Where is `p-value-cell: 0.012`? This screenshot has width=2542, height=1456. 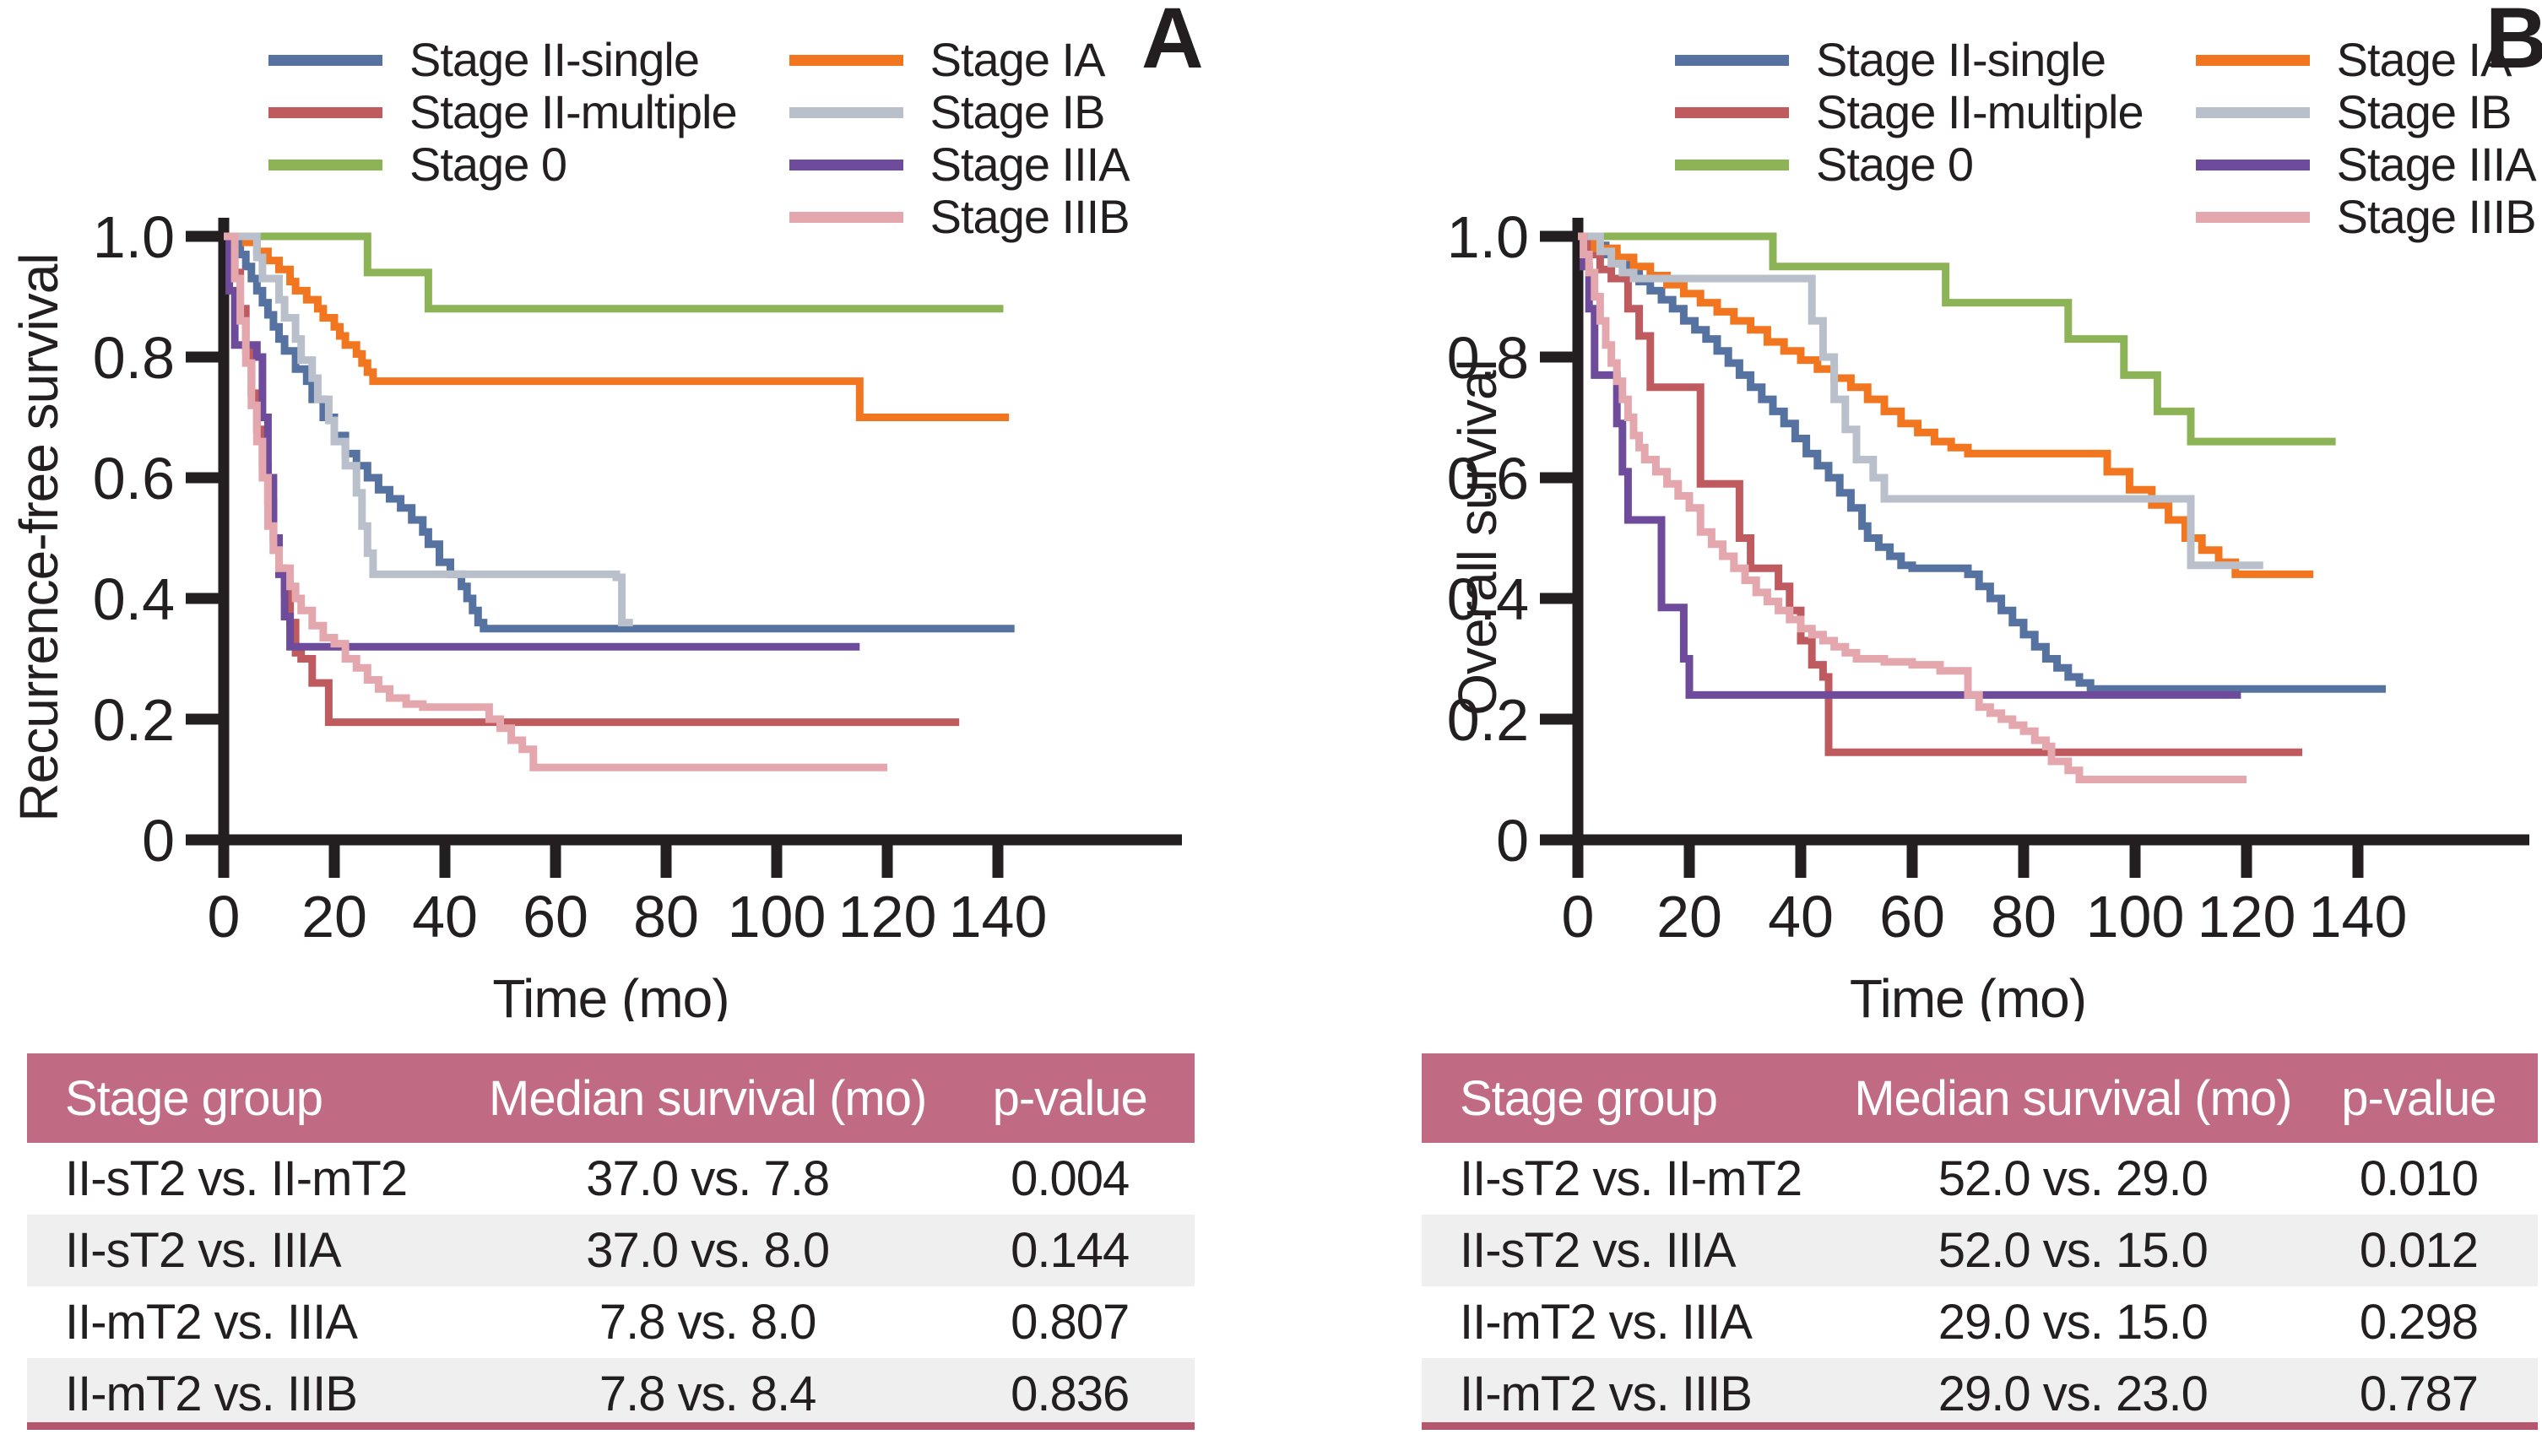
p-value-cell: 0.012 is located at coordinates (2419, 1250).